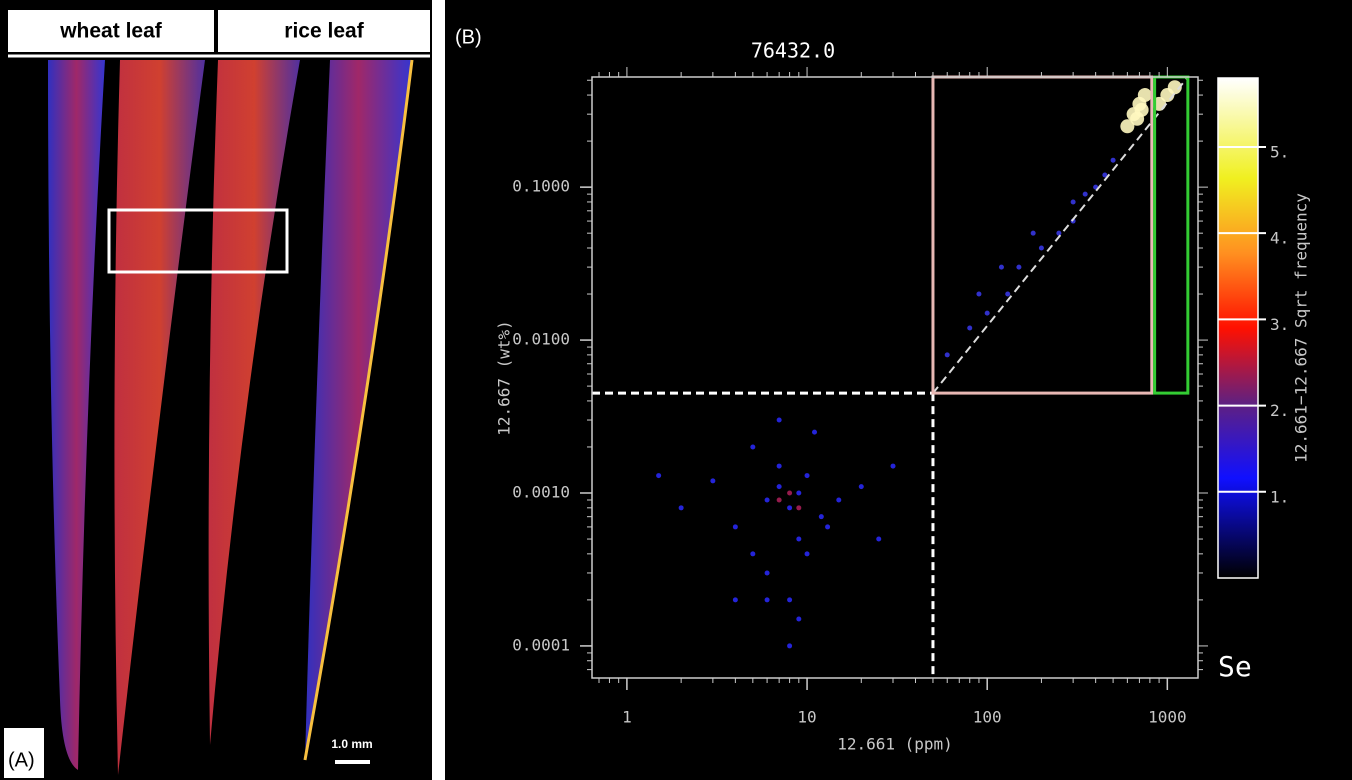 This screenshot has width=1352, height=780. What do you see at coordinates (895, 744) in the screenshot?
I see `x-axis-label: 12.661 (ppm)` at bounding box center [895, 744].